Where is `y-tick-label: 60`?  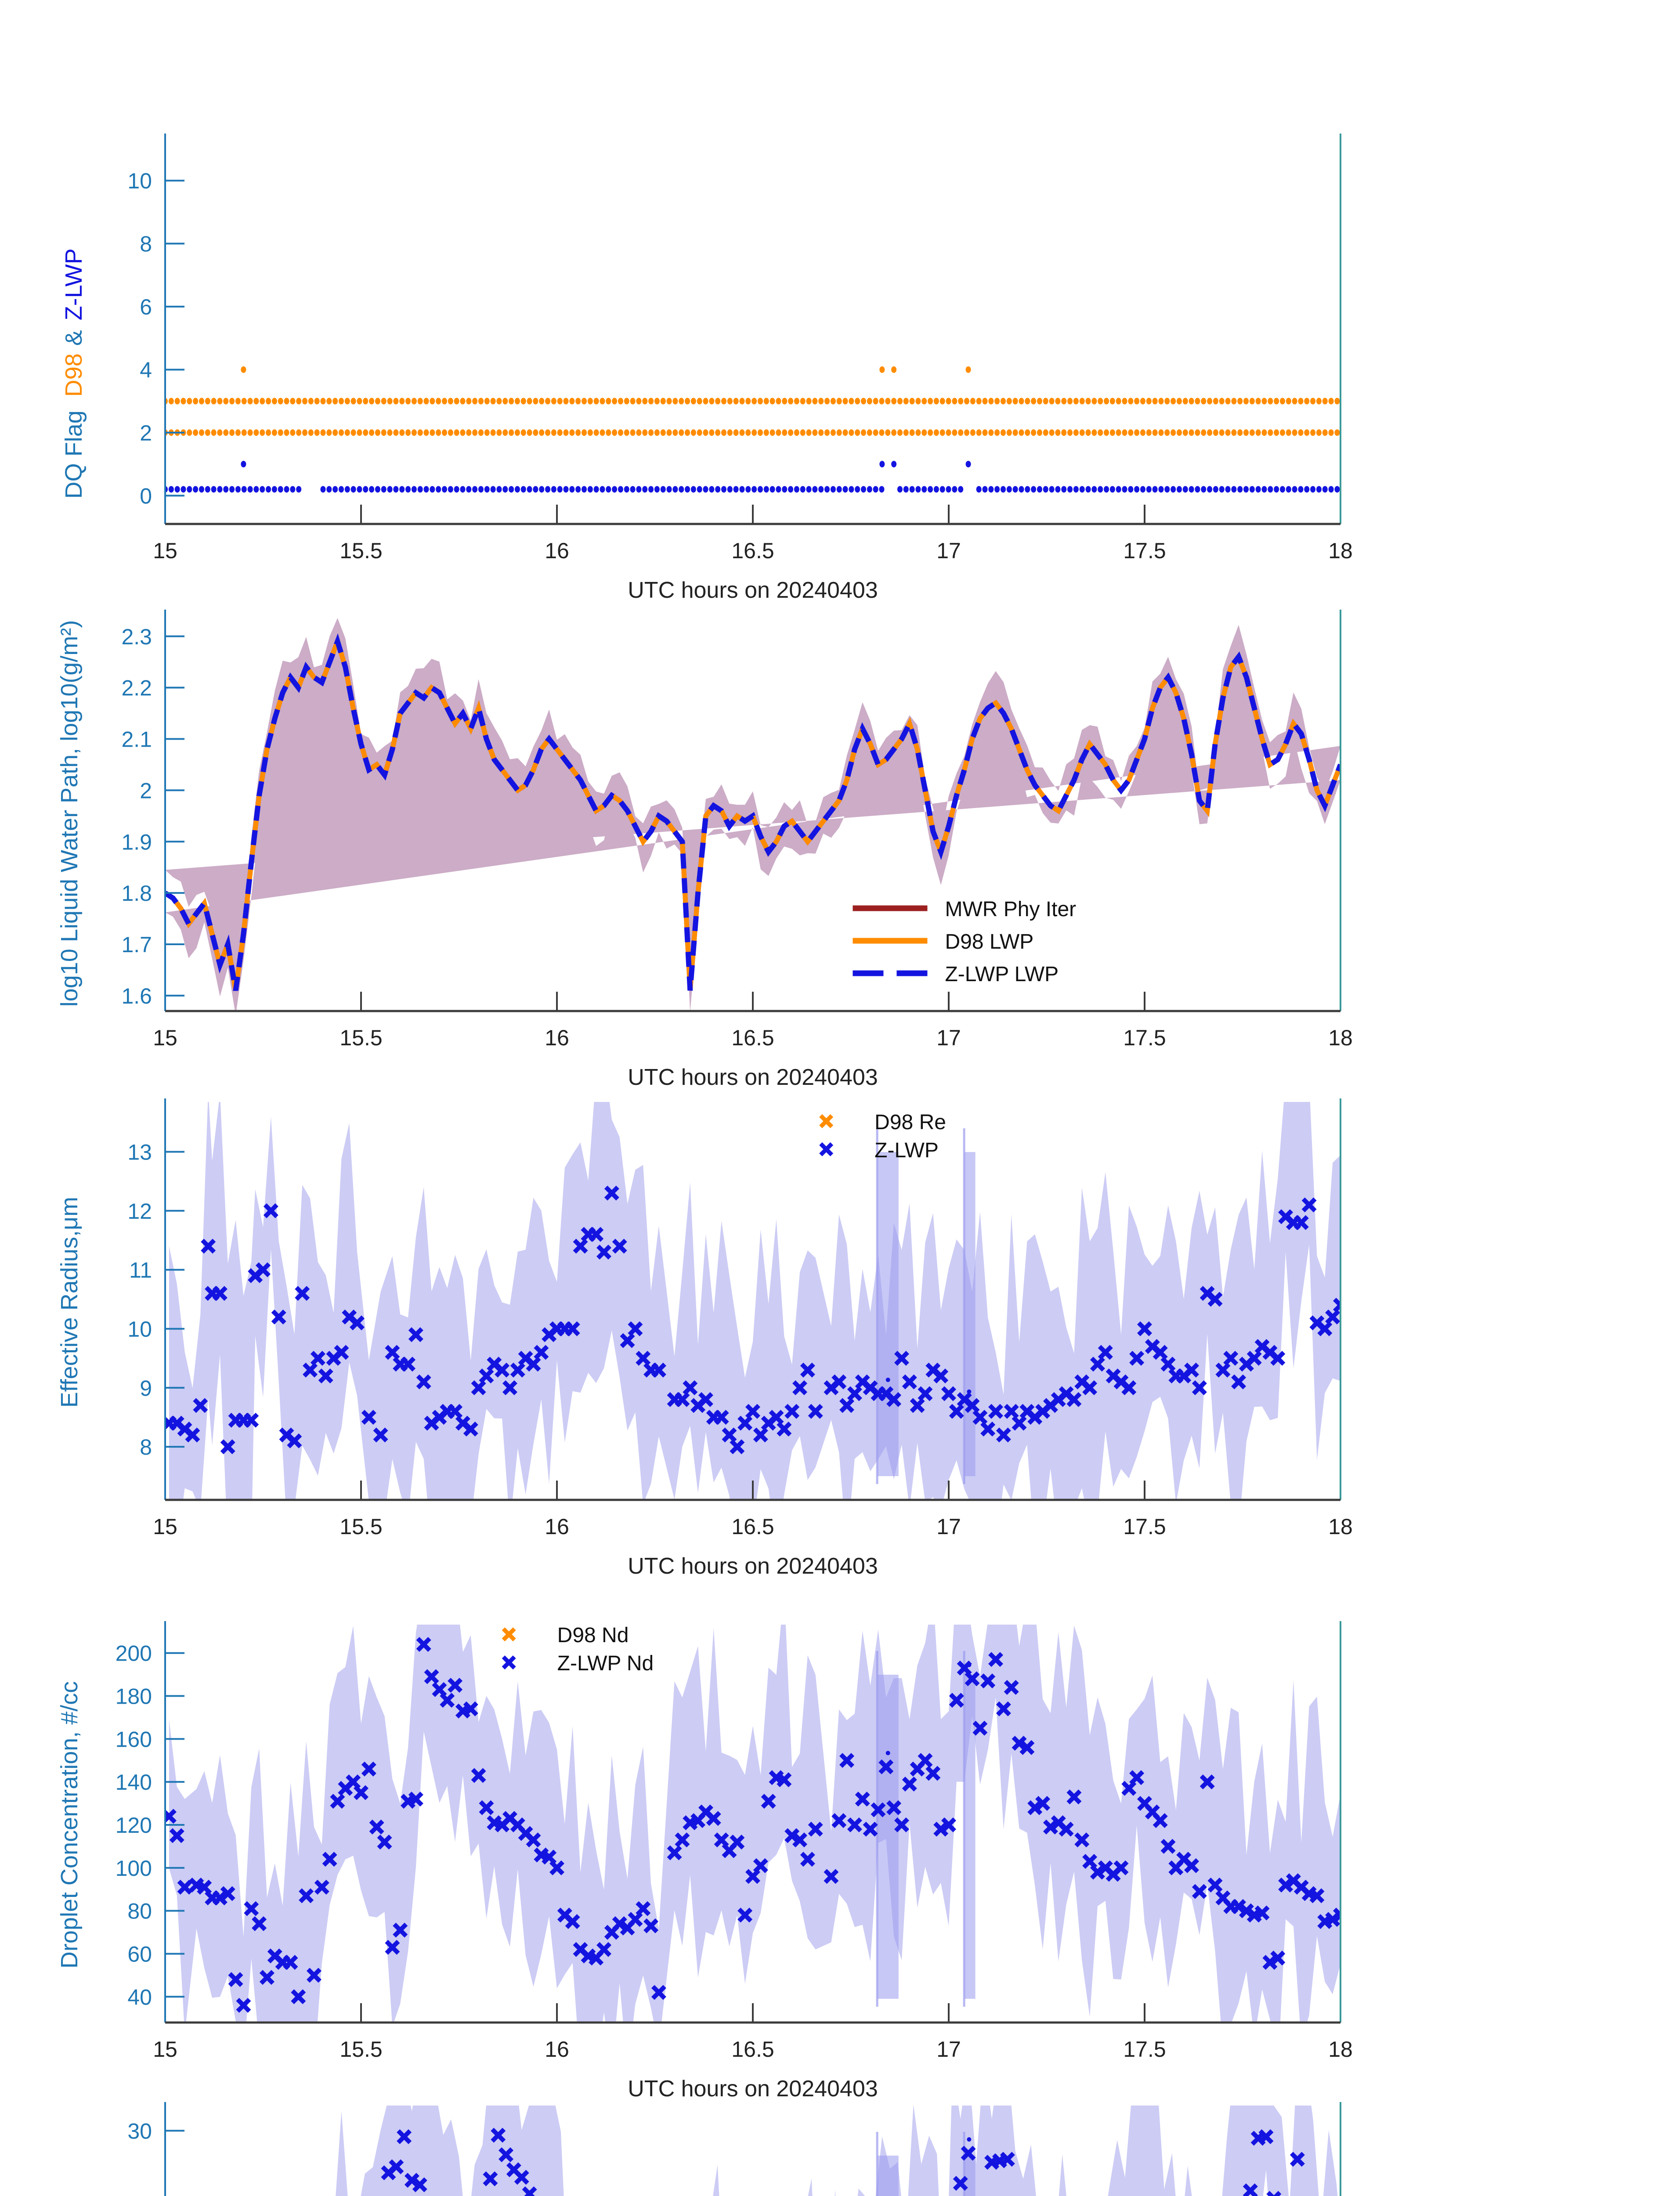 y-tick-label: 60 is located at coordinates (139, 1954).